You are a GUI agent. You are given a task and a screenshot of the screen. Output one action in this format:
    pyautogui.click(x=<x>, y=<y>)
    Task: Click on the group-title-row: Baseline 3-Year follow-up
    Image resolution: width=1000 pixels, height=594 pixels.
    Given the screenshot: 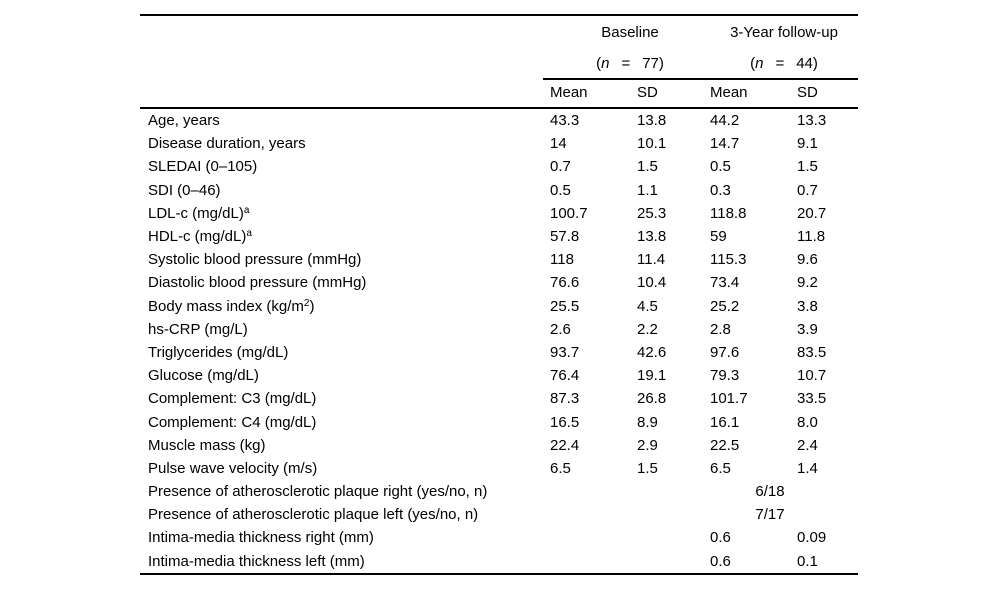 What is the action you would take?
    pyautogui.click(x=499, y=32)
    